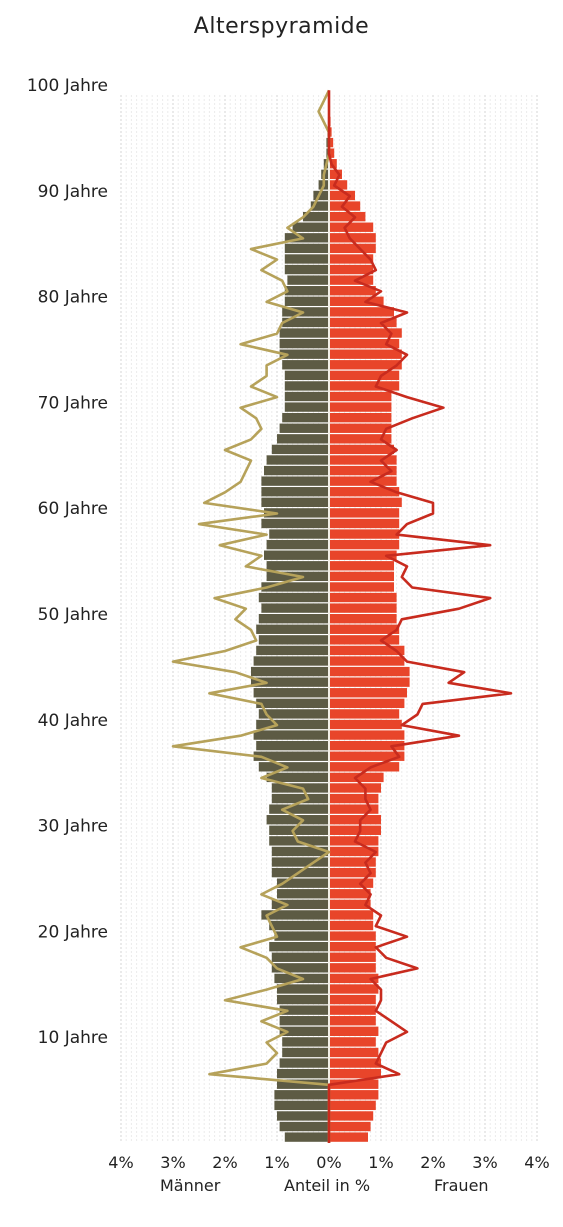  What do you see at coordinates (73, 192) in the screenshot?
I see `y-tick-label: 90 Jahre` at bounding box center [73, 192].